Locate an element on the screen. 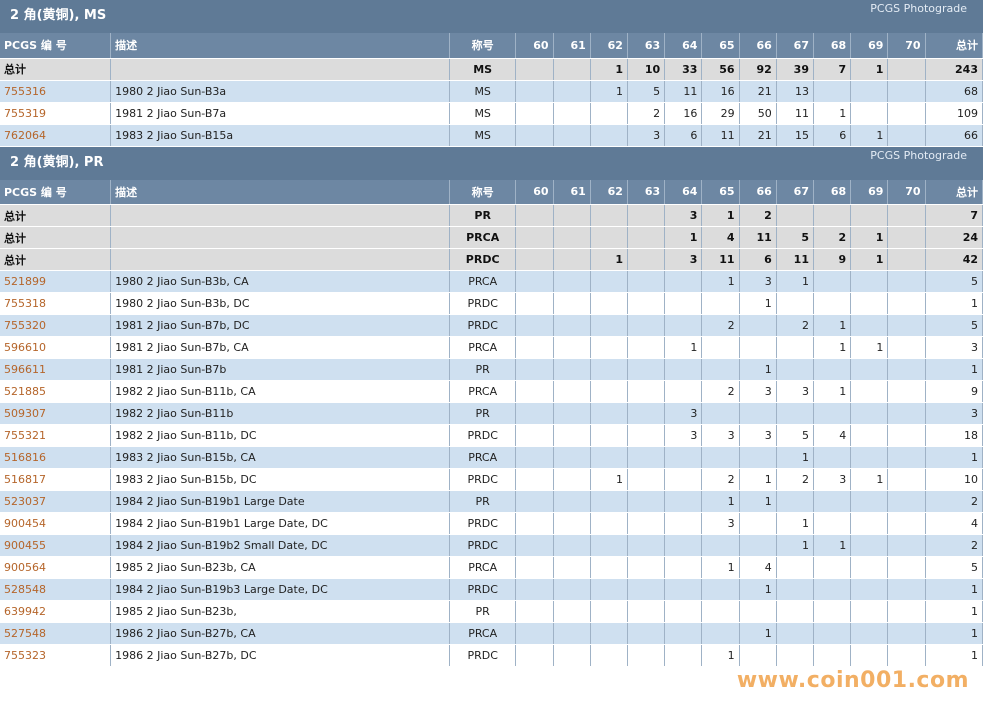 The height and width of the screenshot is (707, 983). grade-count-cell: 11 is located at coordinates (795, 259).